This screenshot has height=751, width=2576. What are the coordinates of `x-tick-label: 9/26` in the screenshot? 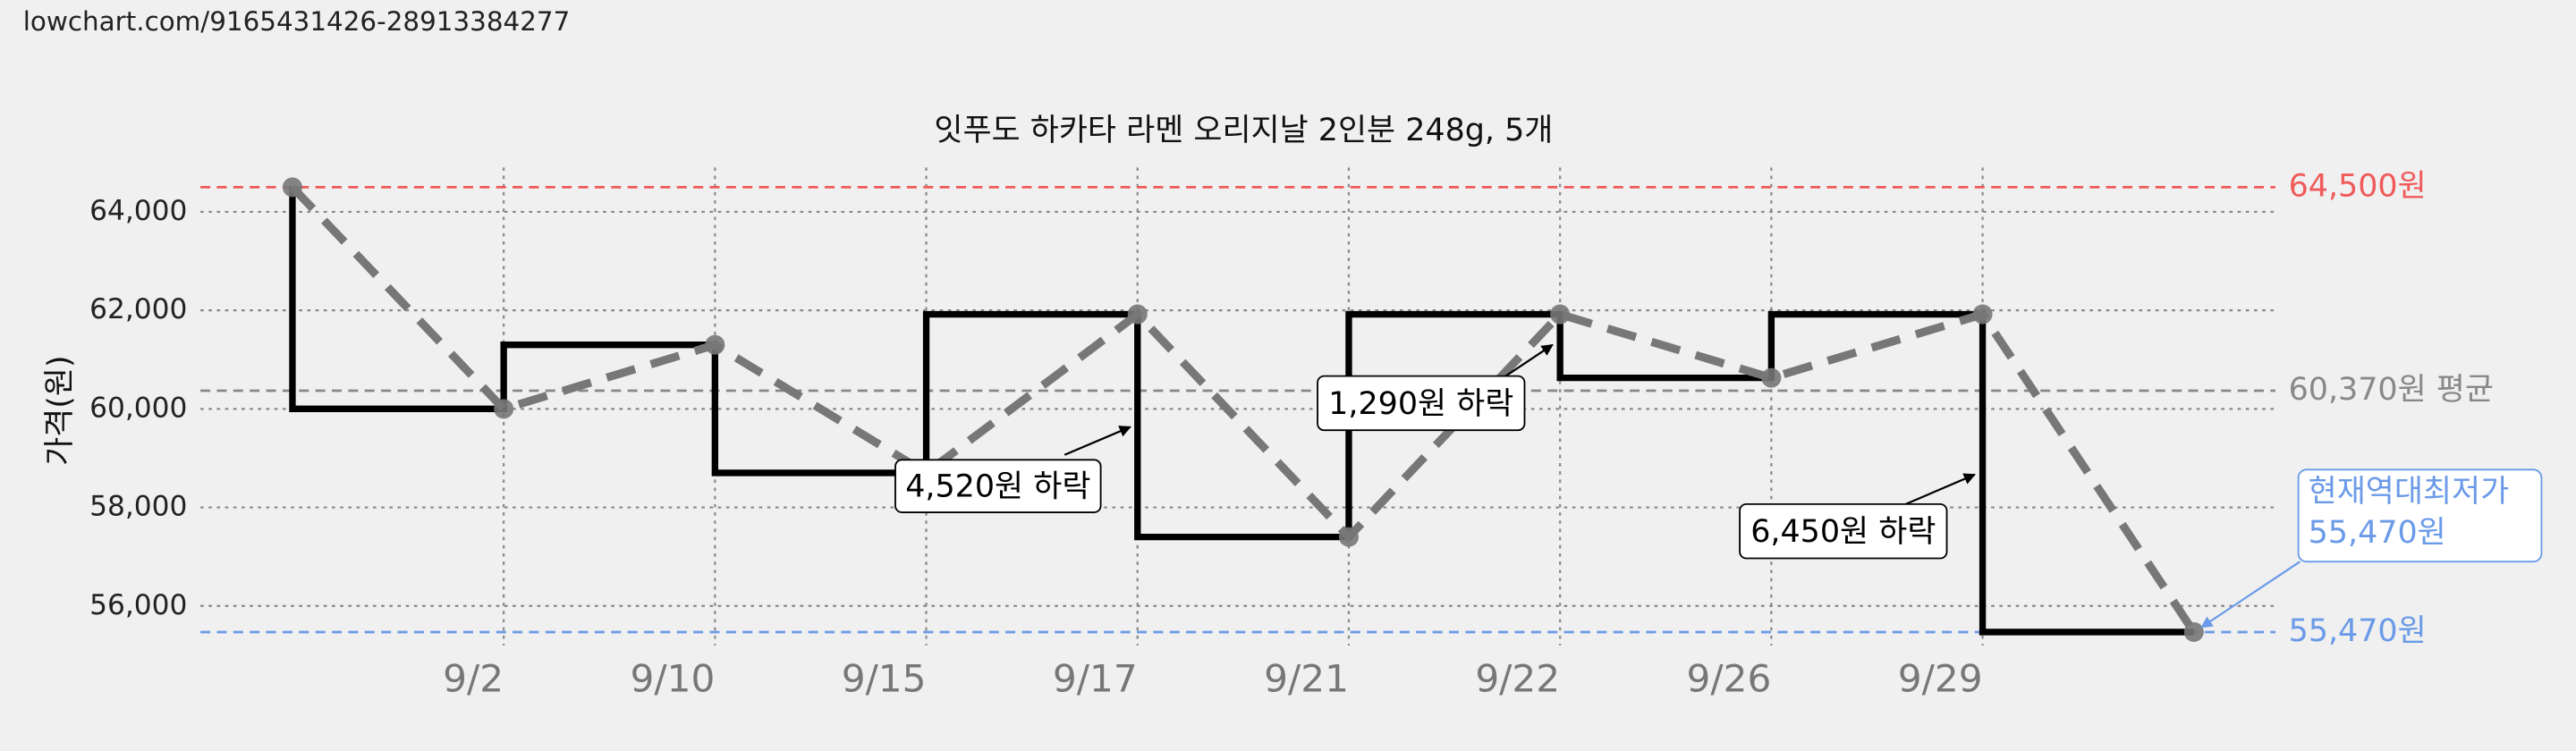 It's located at (1729, 679).